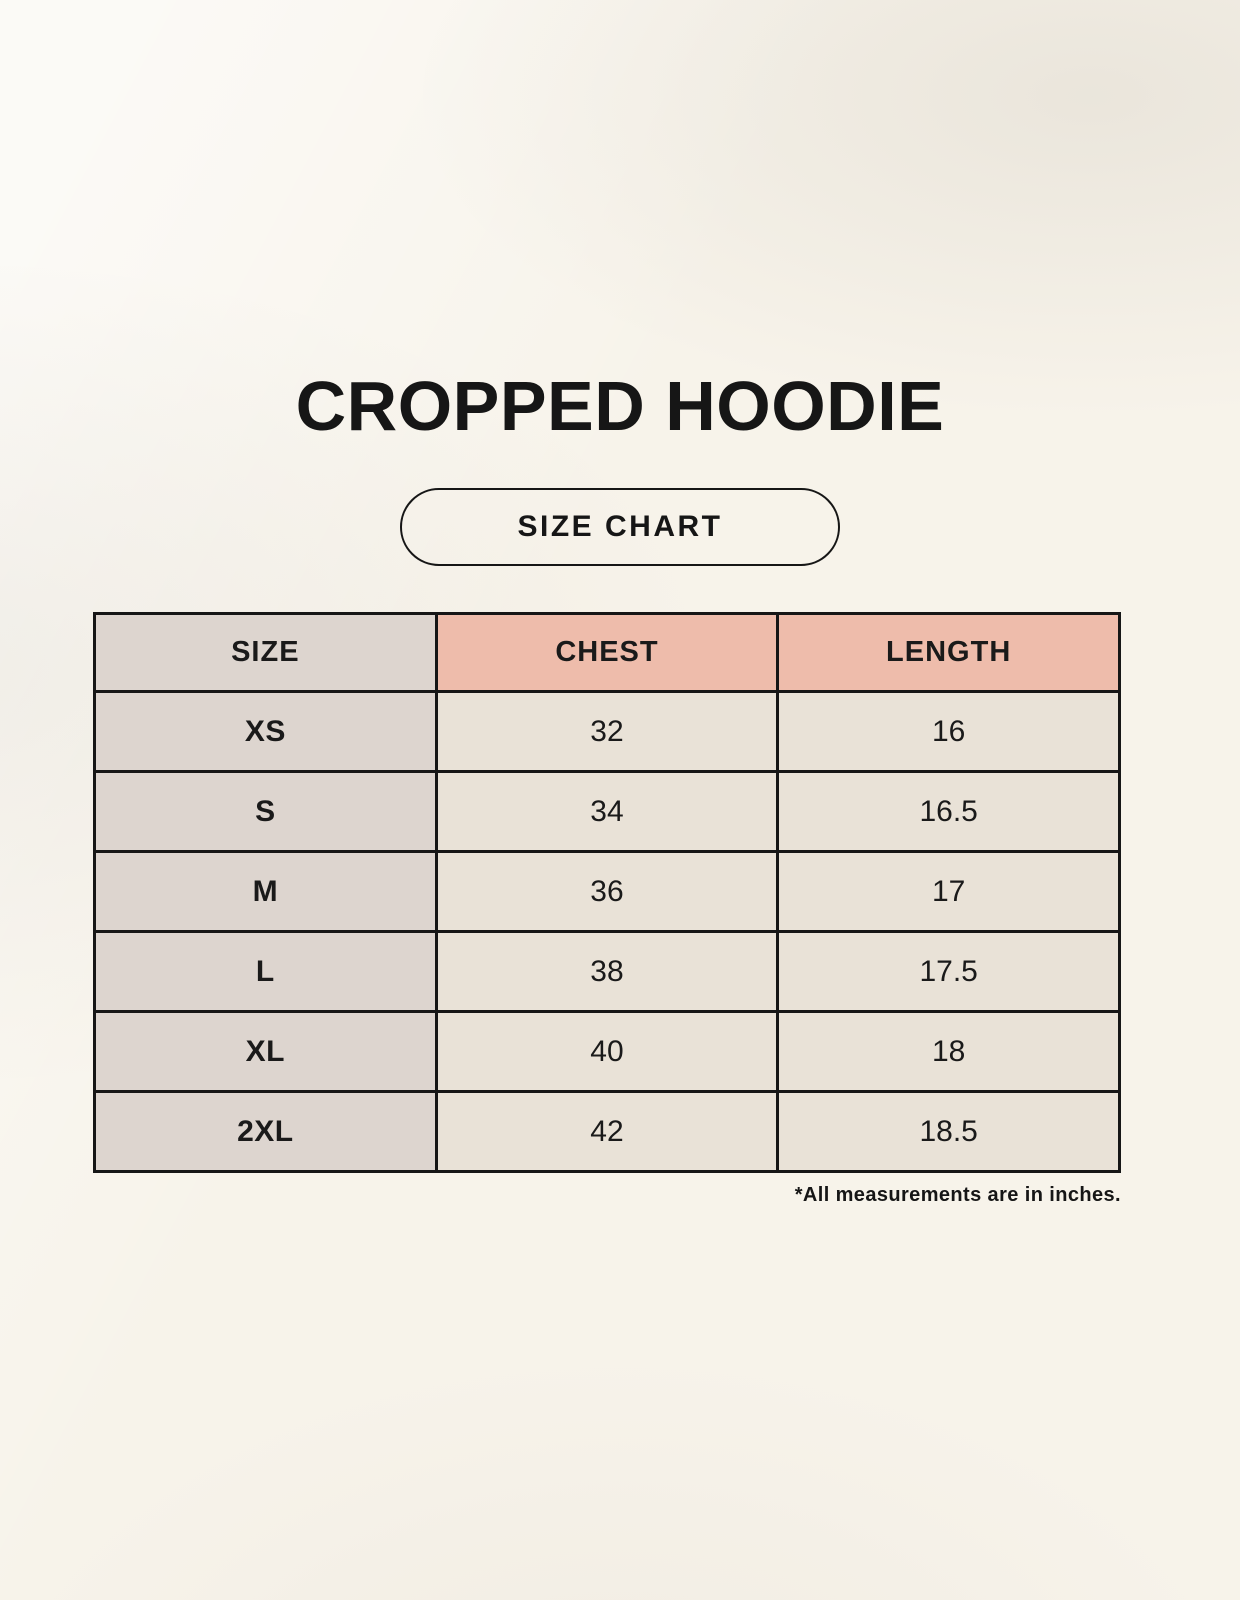 The width and height of the screenshot is (1240, 1600). Describe the element at coordinates (948, 1131) in the screenshot. I see `length-cell: 18.5` at that location.